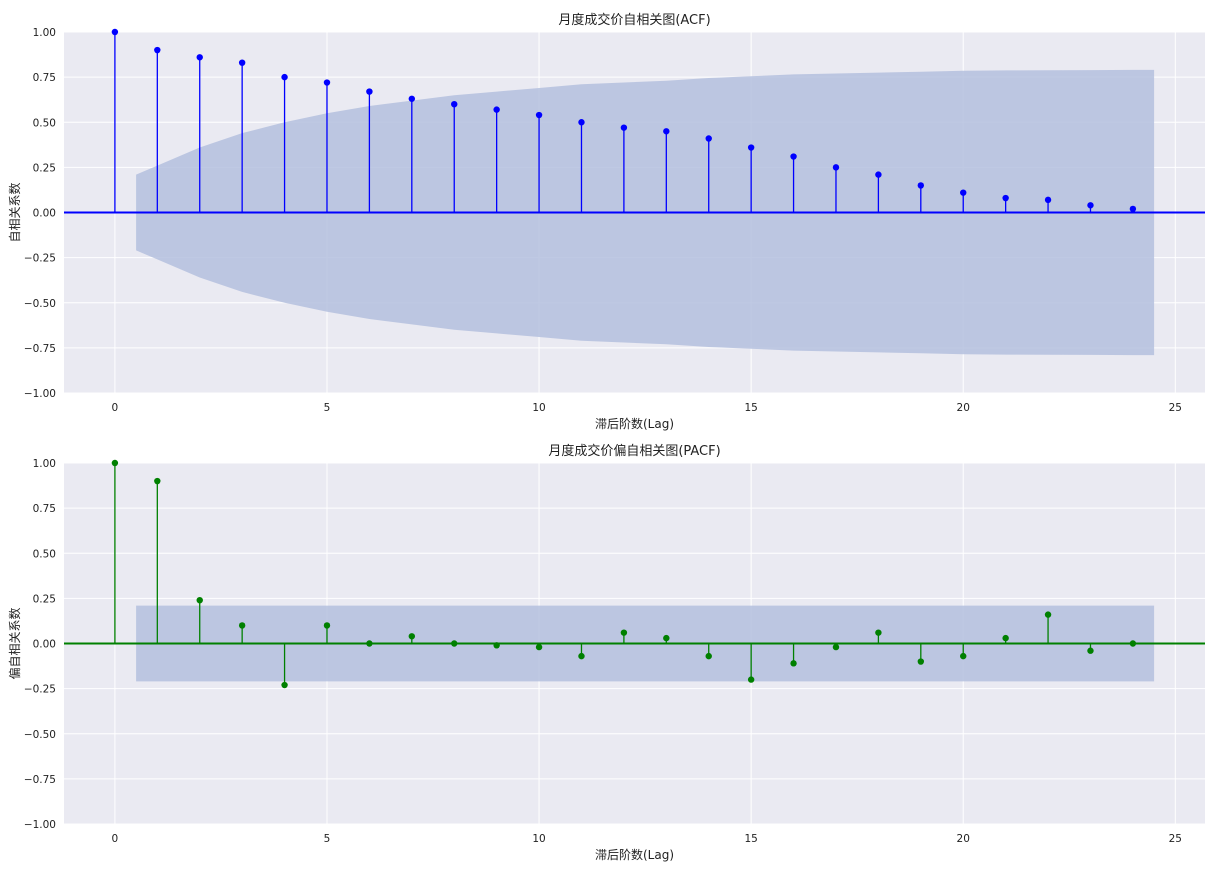 This screenshot has width=1212, height=878. I want to click on pacf-x-tick-label: 0, so click(115, 839).